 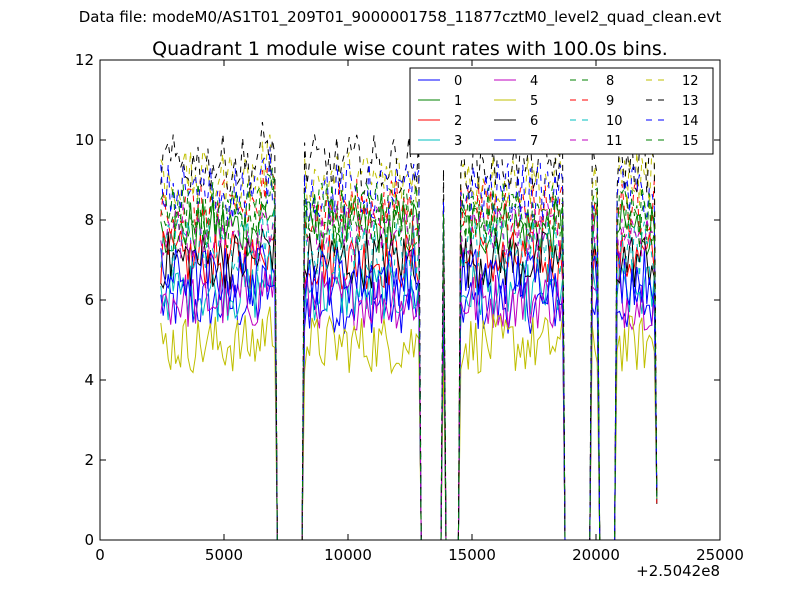 What do you see at coordinates (534, 81) in the screenshot?
I see `legend-label-4: 4` at bounding box center [534, 81].